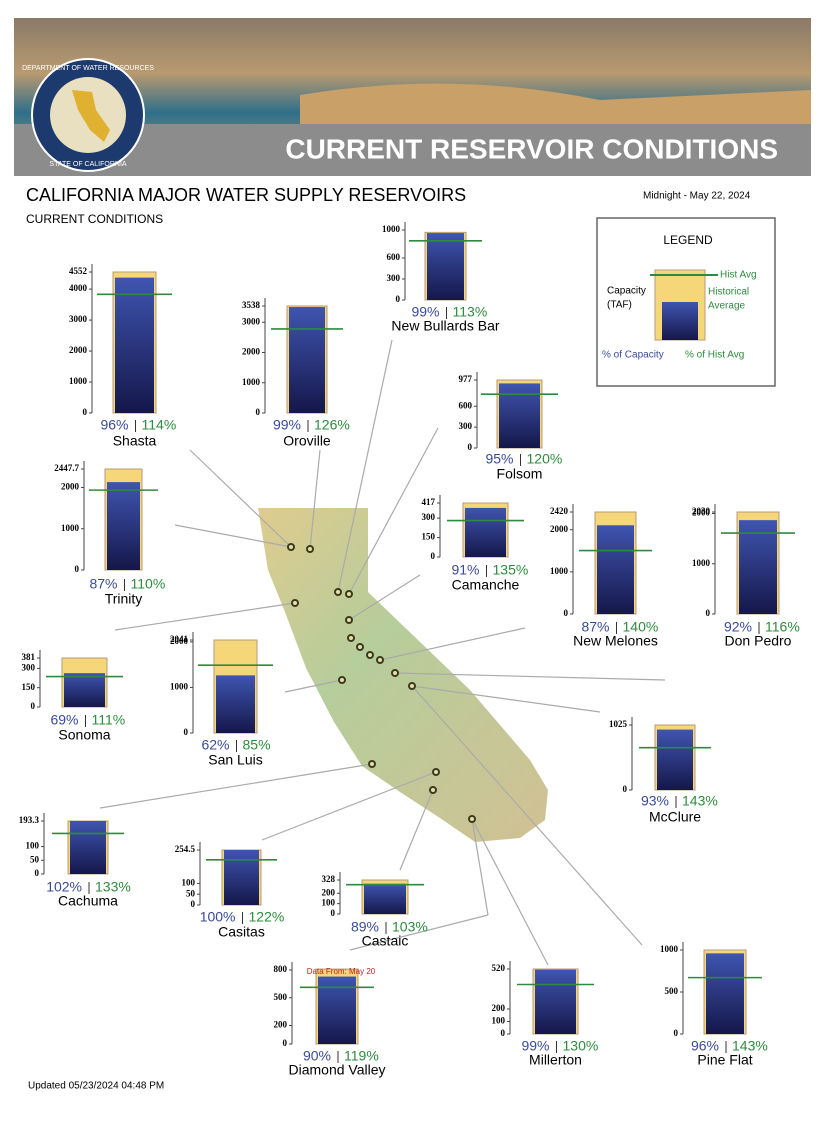 The image size is (824, 1133). What do you see at coordinates (724, 1060) in the screenshot?
I see `reservoir-name: Pine Flat` at bounding box center [724, 1060].